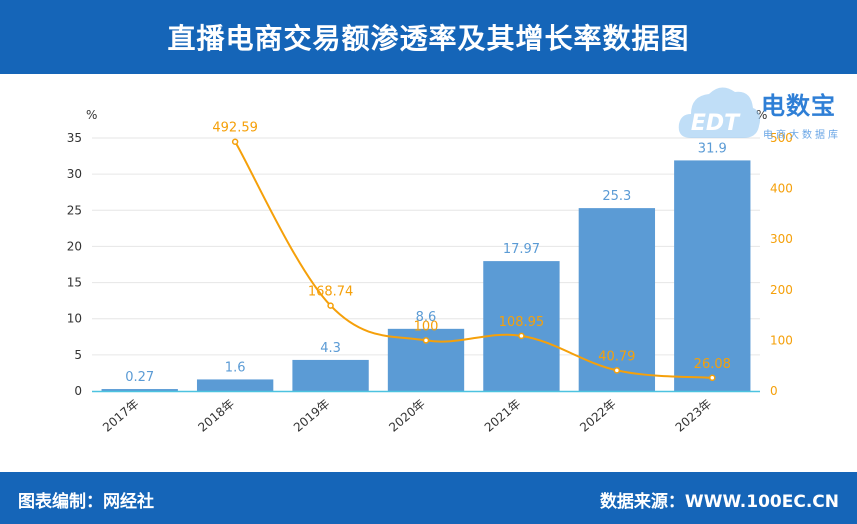  What do you see at coordinates (216, 416) in the screenshot?
I see `x-tick-label: 2018年` at bounding box center [216, 416].